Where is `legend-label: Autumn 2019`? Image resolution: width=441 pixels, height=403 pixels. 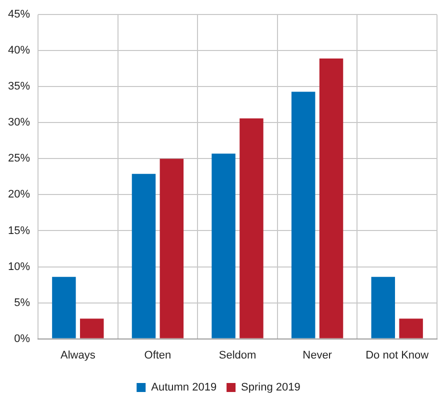
legend-label: Autumn 2019 is located at coordinates (184, 388).